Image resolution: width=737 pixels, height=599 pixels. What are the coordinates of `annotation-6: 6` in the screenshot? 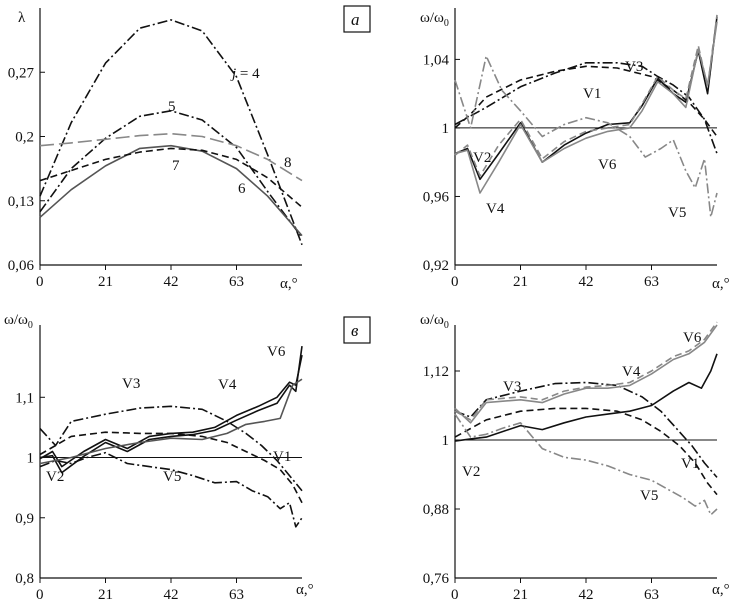 It's located at (242, 189).